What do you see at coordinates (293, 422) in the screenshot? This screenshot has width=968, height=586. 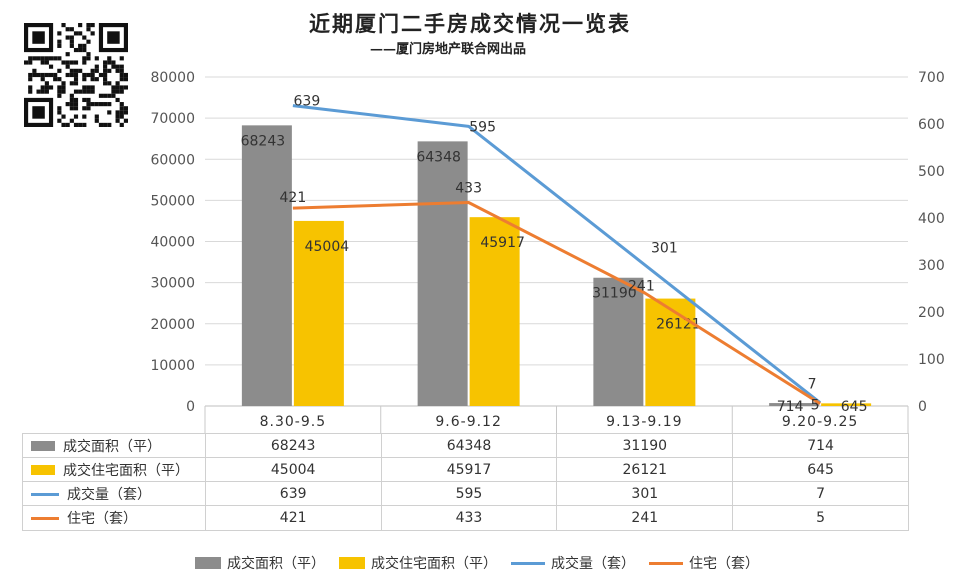 I see `category-label: 8.30-9.5` at bounding box center [293, 422].